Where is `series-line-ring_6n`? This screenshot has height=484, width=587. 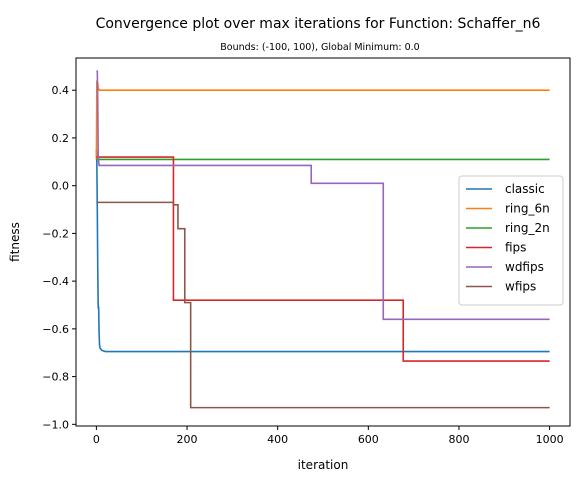
series-line-ring_6n is located at coordinates (322, 120).